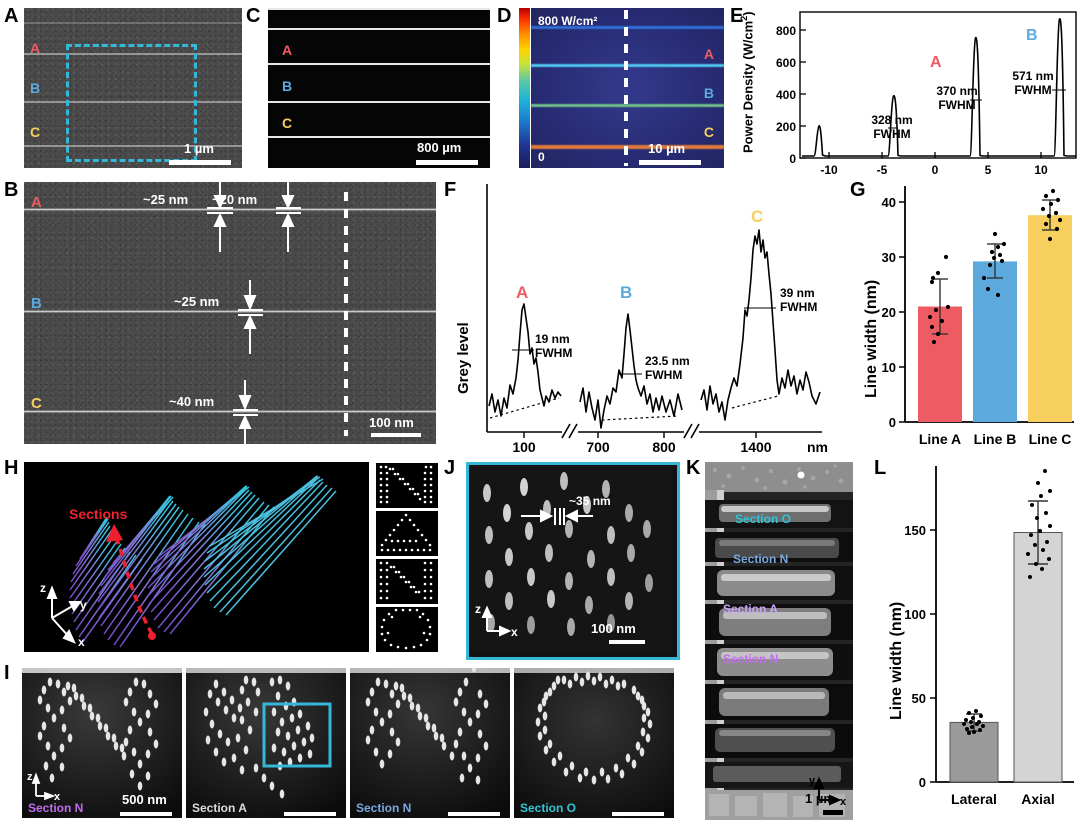 The height and width of the screenshot is (824, 1080). Describe the element at coordinates (11, 16) in the screenshot. I see `panel-letter-a: A` at that location.